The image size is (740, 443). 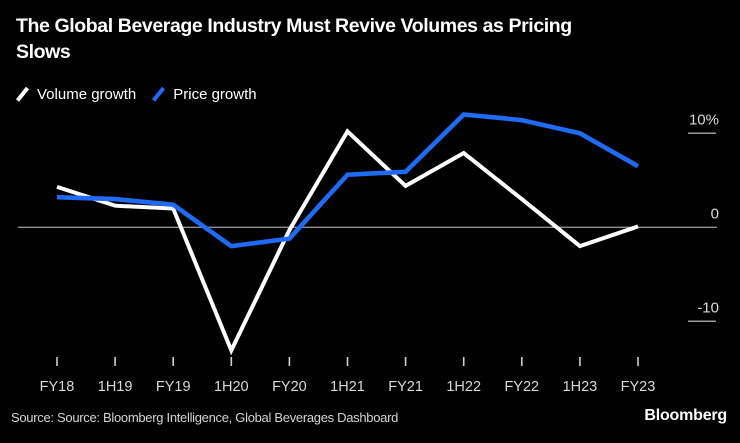 I want to click on x-axis-label: 1H21, so click(x=347, y=387).